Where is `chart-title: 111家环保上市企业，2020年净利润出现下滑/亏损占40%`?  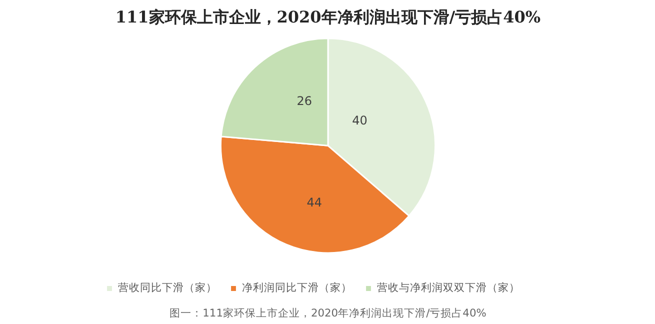
chart-title: 111家环保上市企业，2020年净利润出现下滑/亏损占40% is located at coordinates (328, 17).